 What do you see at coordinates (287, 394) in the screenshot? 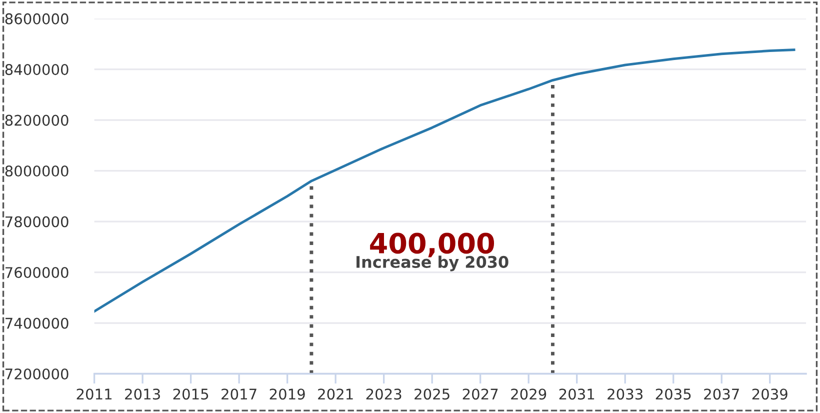
I see `x-tick-label: 2019` at bounding box center [287, 394].